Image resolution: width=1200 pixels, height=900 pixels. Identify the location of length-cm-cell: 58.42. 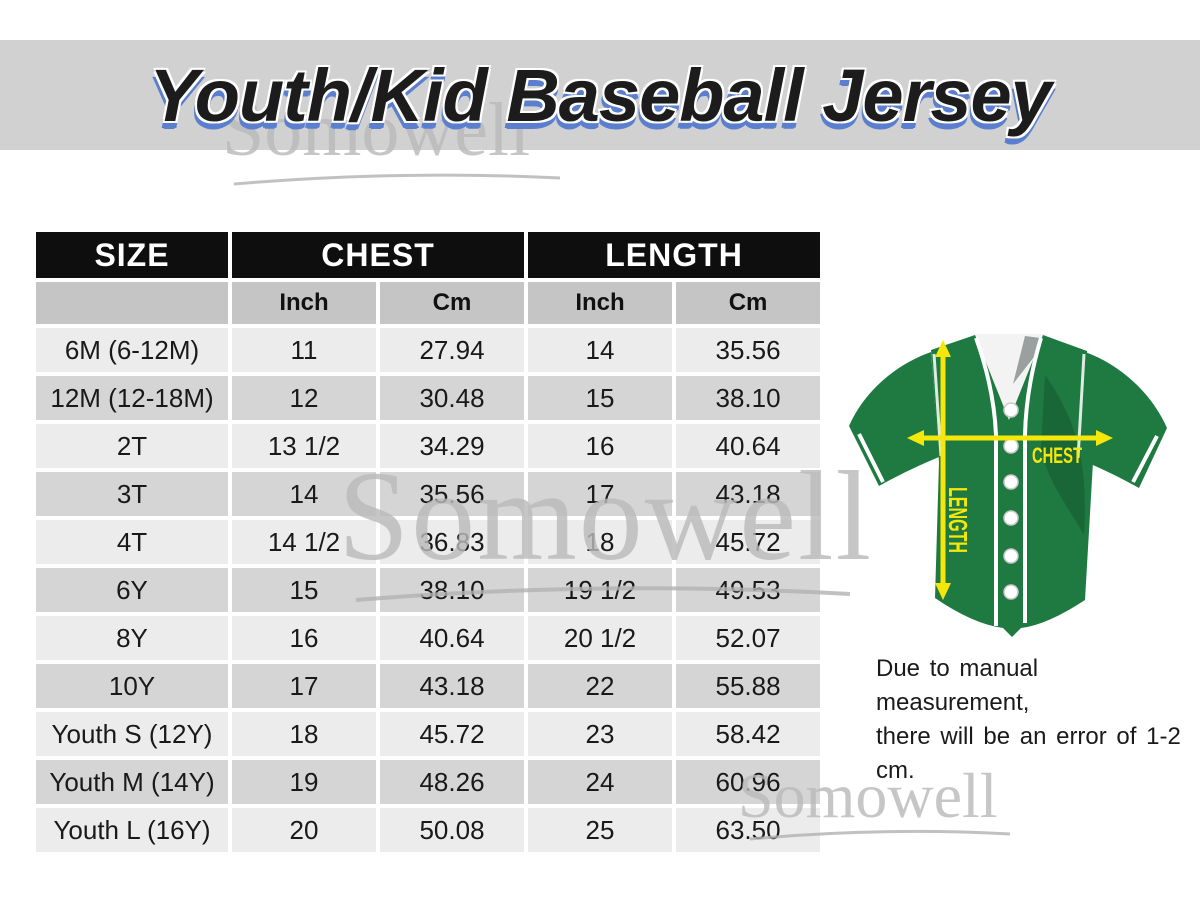
(748, 734).